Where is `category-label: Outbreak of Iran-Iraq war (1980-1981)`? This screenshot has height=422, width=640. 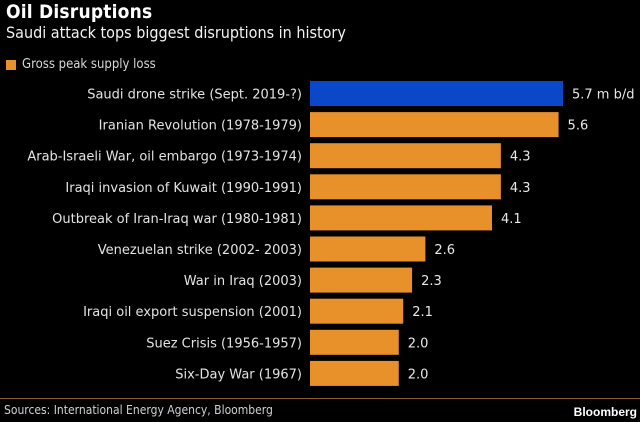 category-label: Outbreak of Iran-Iraq war (1980-1981) is located at coordinates (177, 219).